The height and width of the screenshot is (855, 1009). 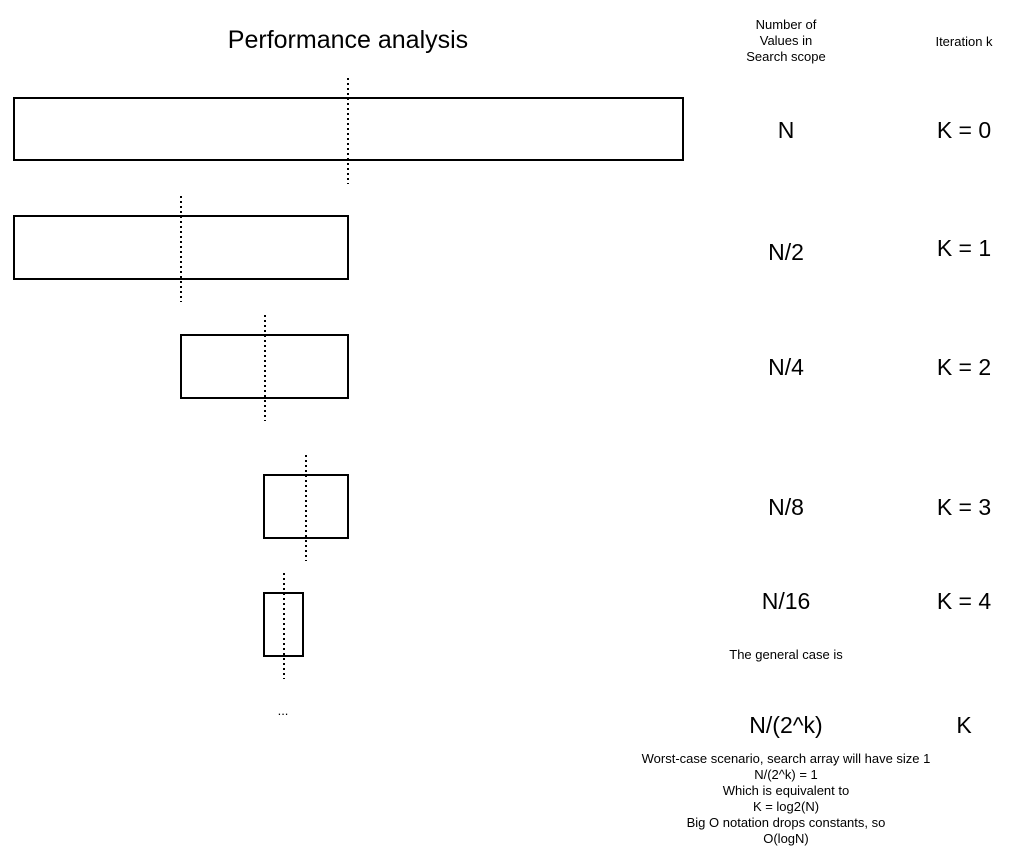 I want to click on values-cell-0: N, so click(x=786, y=130).